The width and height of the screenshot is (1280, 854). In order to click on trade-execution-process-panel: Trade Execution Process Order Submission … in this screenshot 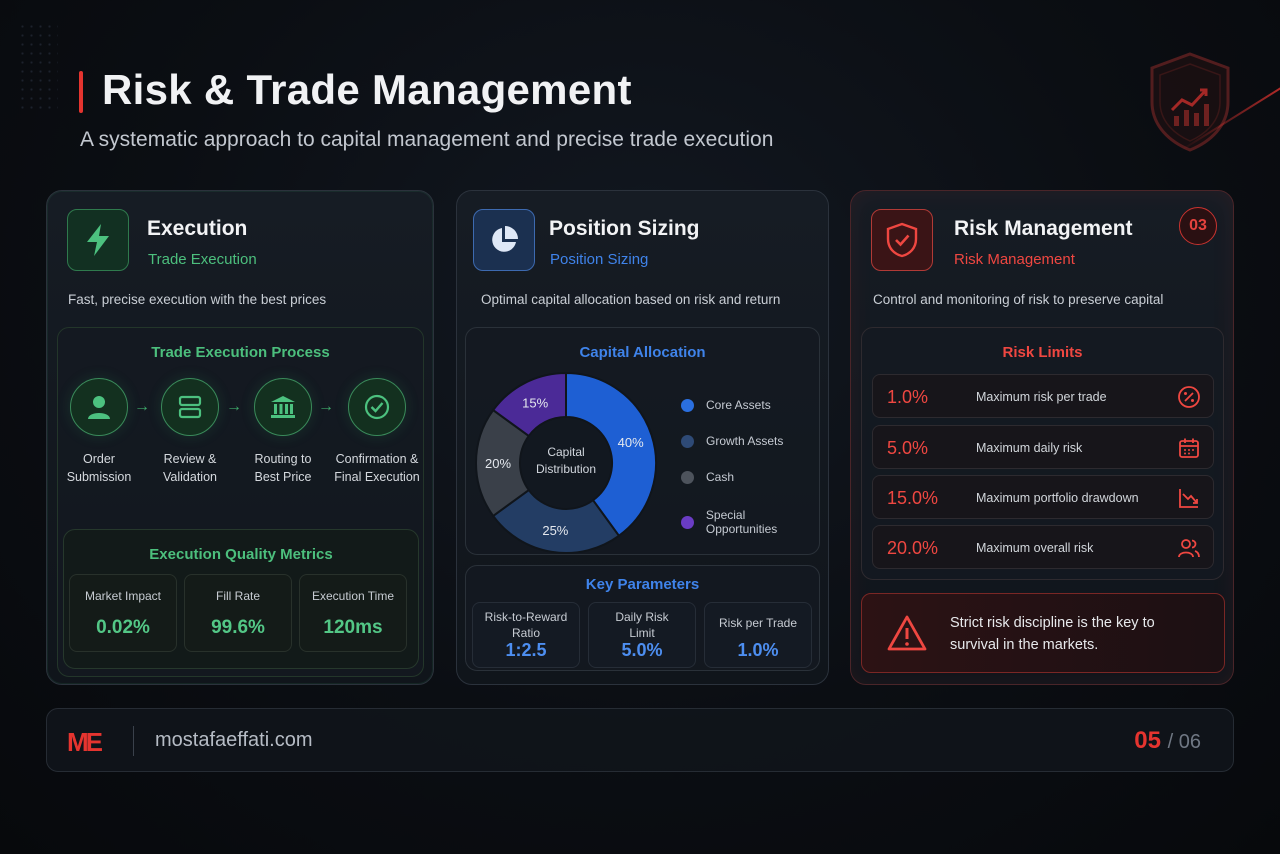, I will do `click(240, 502)`.